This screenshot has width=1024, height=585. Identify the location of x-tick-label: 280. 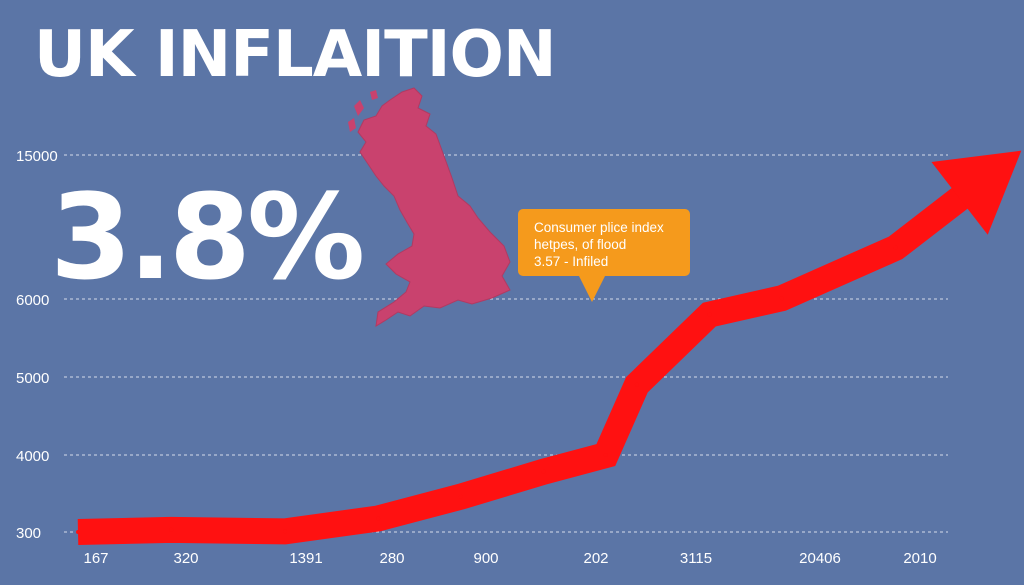
(391, 558).